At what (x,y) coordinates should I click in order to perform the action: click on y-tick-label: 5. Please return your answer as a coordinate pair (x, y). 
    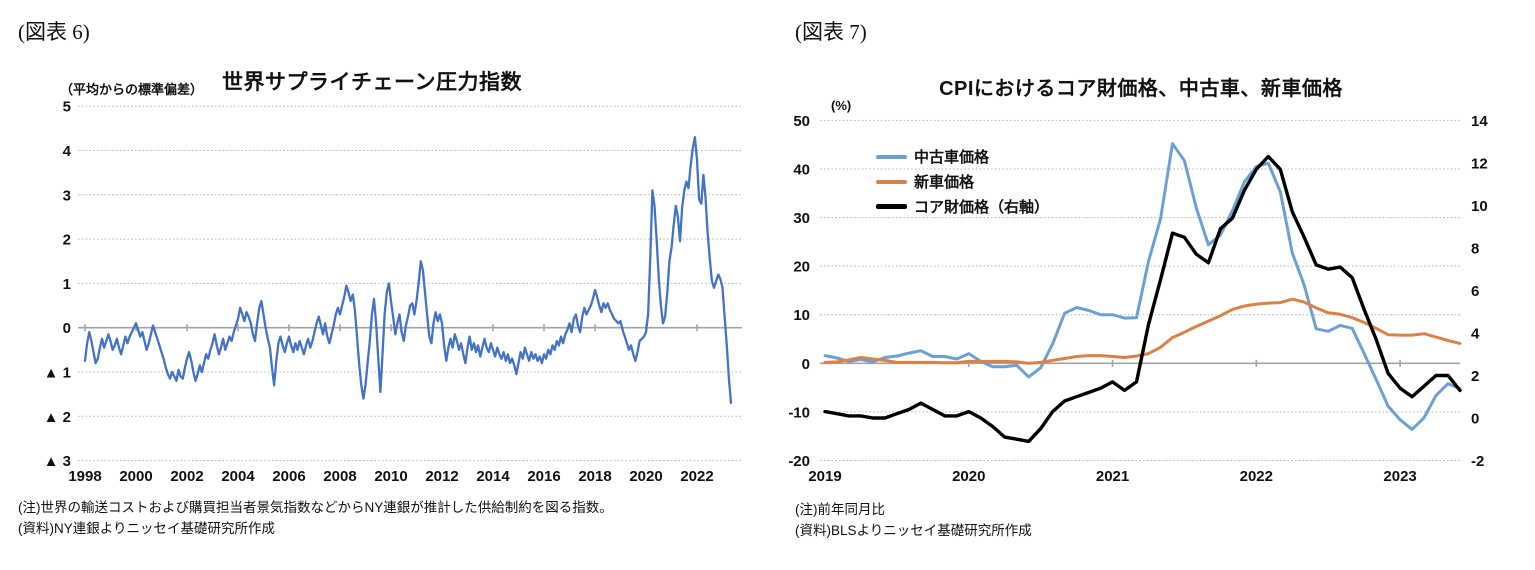
    Looking at the image, I should click on (67, 107).